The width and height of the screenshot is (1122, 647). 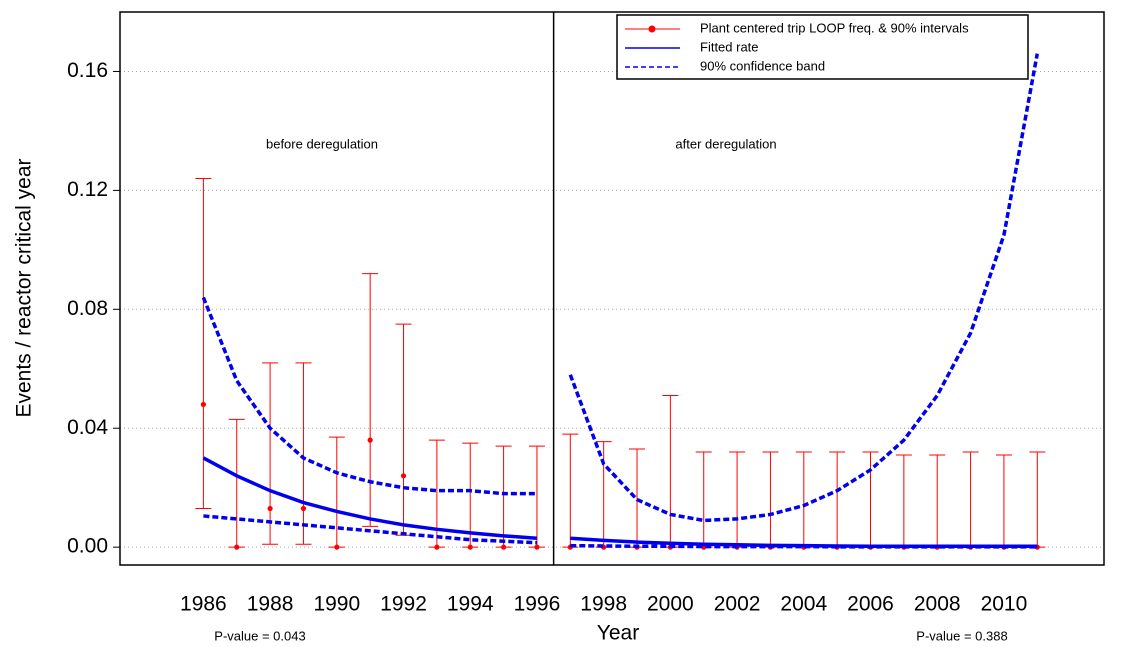 I want to click on x-tick-label: 2000, so click(x=670, y=604).